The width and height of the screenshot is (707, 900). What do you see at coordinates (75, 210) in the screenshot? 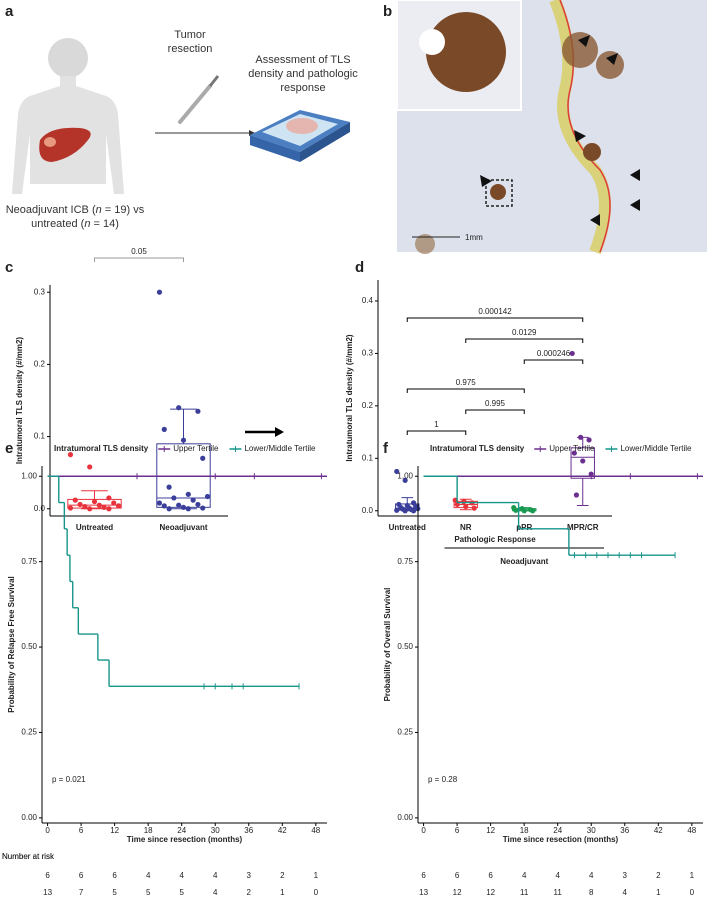
I see `caption: Neoadjuvant ICB (n = 19) vs` at bounding box center [75, 210].